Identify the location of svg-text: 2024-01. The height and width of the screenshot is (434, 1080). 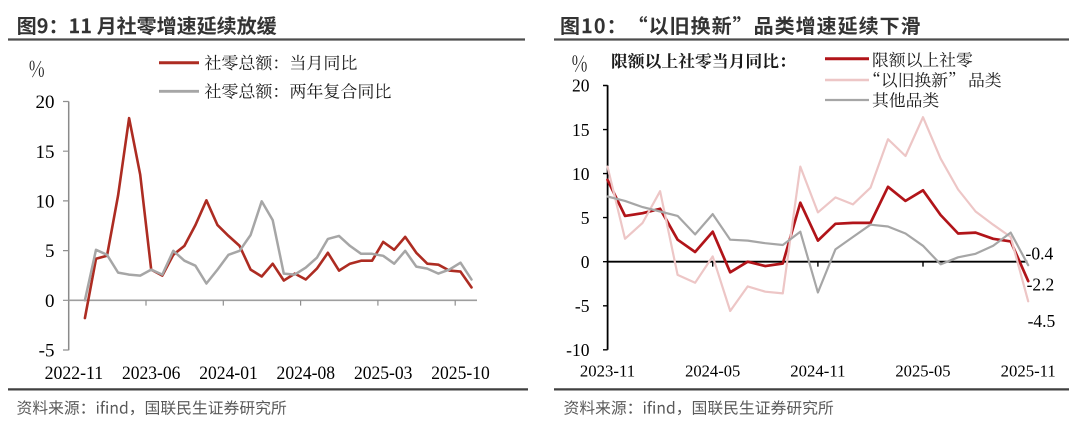
(228, 373).